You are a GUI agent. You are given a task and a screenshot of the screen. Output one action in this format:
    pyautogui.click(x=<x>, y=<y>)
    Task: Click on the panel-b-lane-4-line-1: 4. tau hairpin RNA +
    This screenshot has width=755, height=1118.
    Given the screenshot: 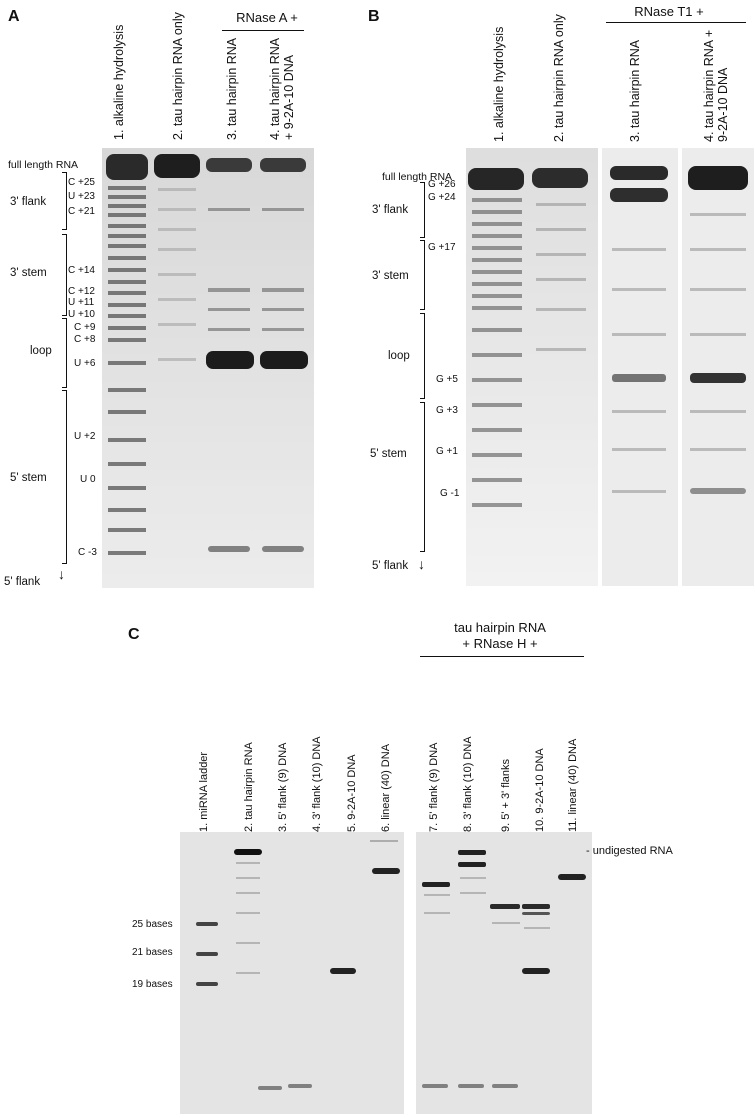 What is the action you would take?
    pyautogui.click(x=709, y=85)
    